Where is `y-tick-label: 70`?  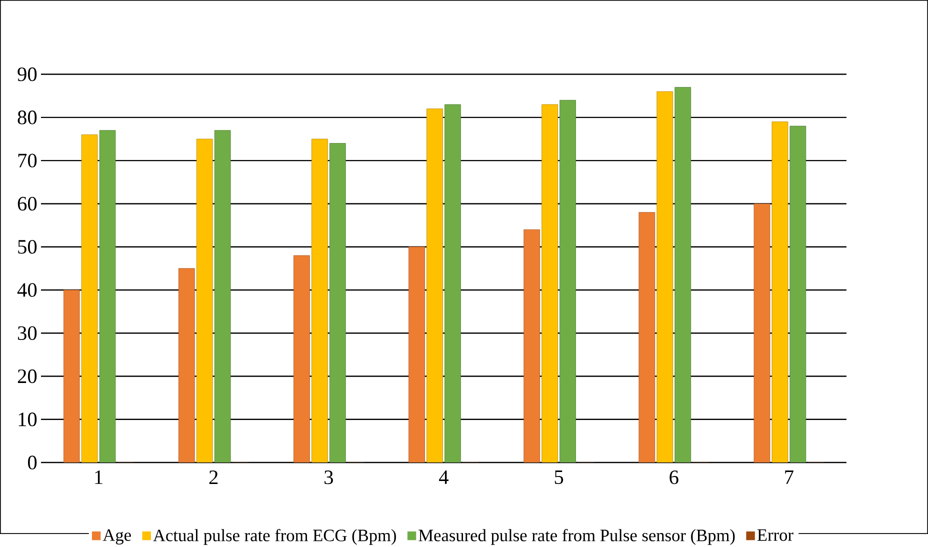 y-tick-label: 70 is located at coordinates (27, 161).